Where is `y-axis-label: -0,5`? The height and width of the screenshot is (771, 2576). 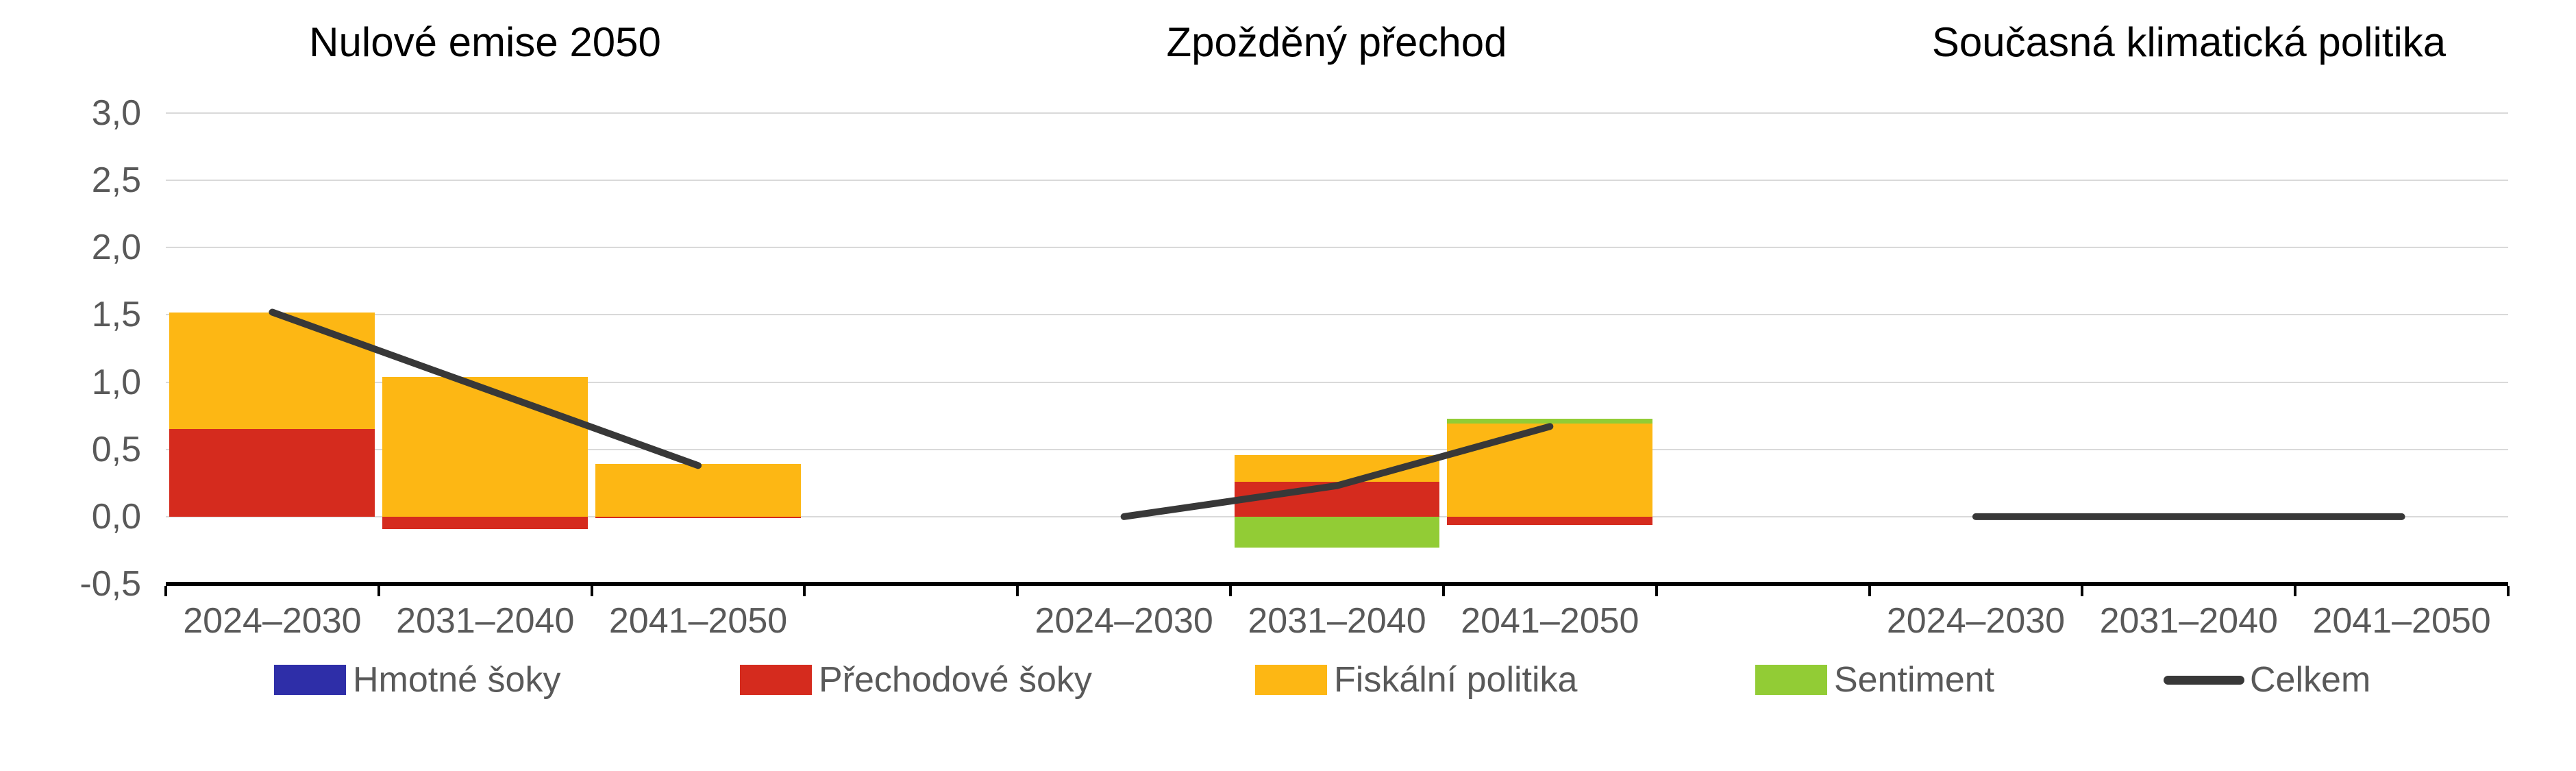 y-axis-label: -0,5 is located at coordinates (110, 584).